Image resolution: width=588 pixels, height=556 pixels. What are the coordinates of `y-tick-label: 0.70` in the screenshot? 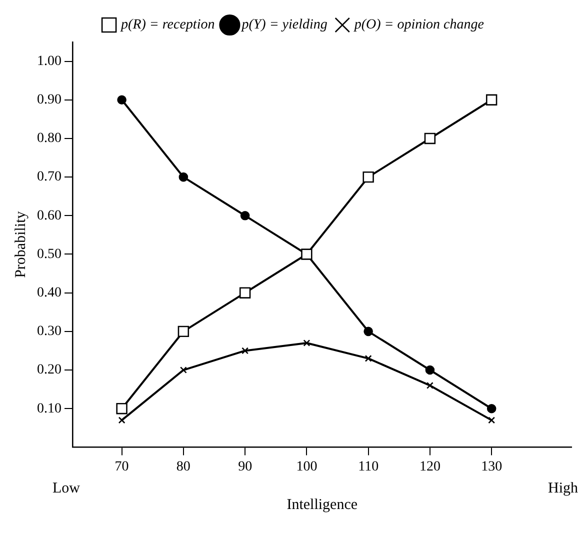 It's located at (49, 177).